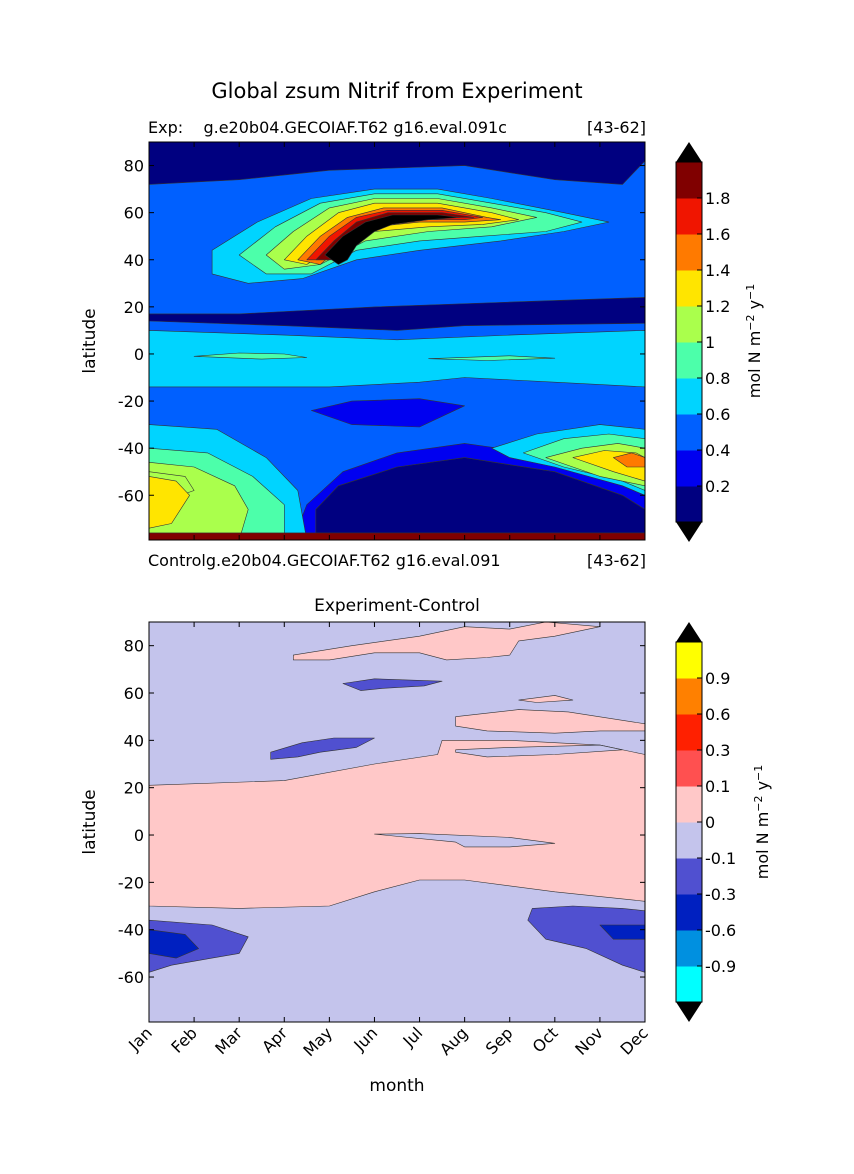  I want to click on colorbar-tick-label: 1.6, so click(717, 234).